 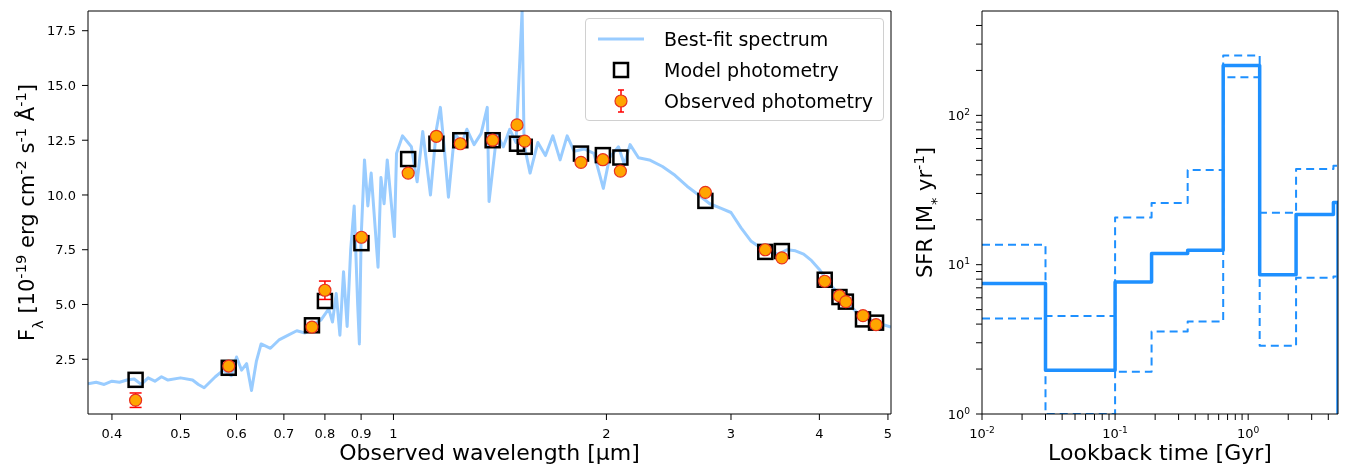 What do you see at coordinates (1115, 433) in the screenshot?
I see `x-tick-label: 10$^{-1}$` at bounding box center [1115, 433].